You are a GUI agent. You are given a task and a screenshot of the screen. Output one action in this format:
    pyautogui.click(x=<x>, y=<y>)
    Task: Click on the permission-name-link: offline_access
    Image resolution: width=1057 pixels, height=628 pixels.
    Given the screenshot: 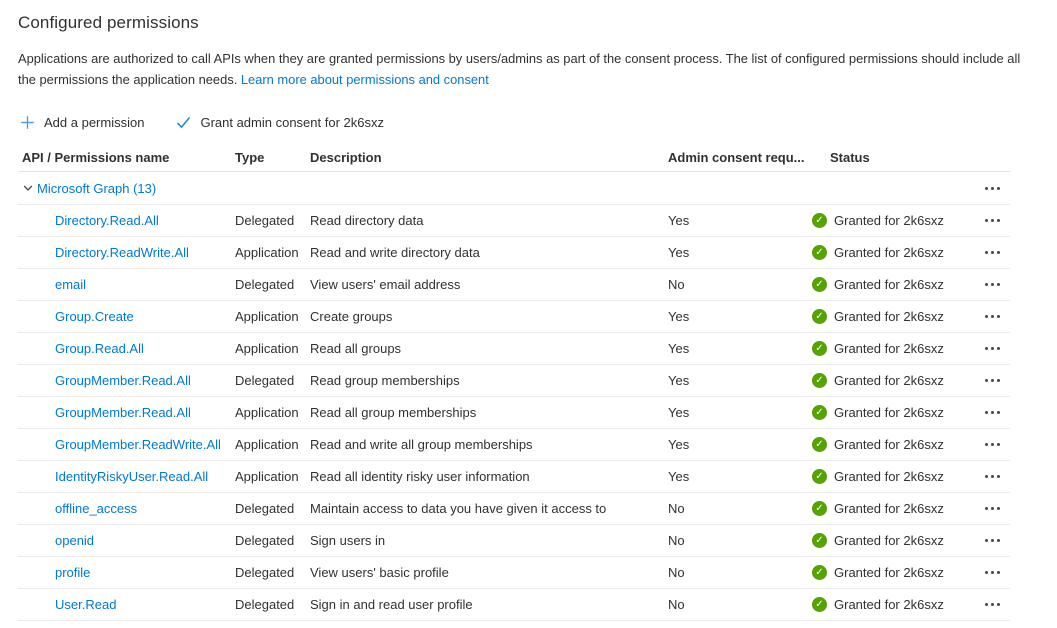 What is the action you would take?
    pyautogui.click(x=96, y=508)
    